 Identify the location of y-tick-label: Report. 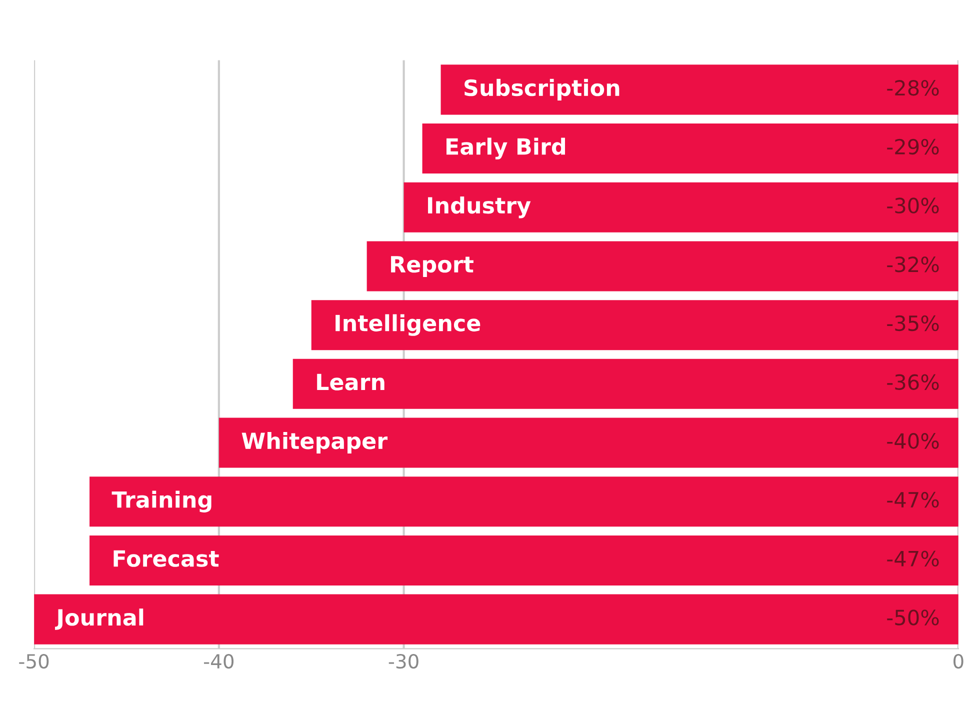
(432, 266).